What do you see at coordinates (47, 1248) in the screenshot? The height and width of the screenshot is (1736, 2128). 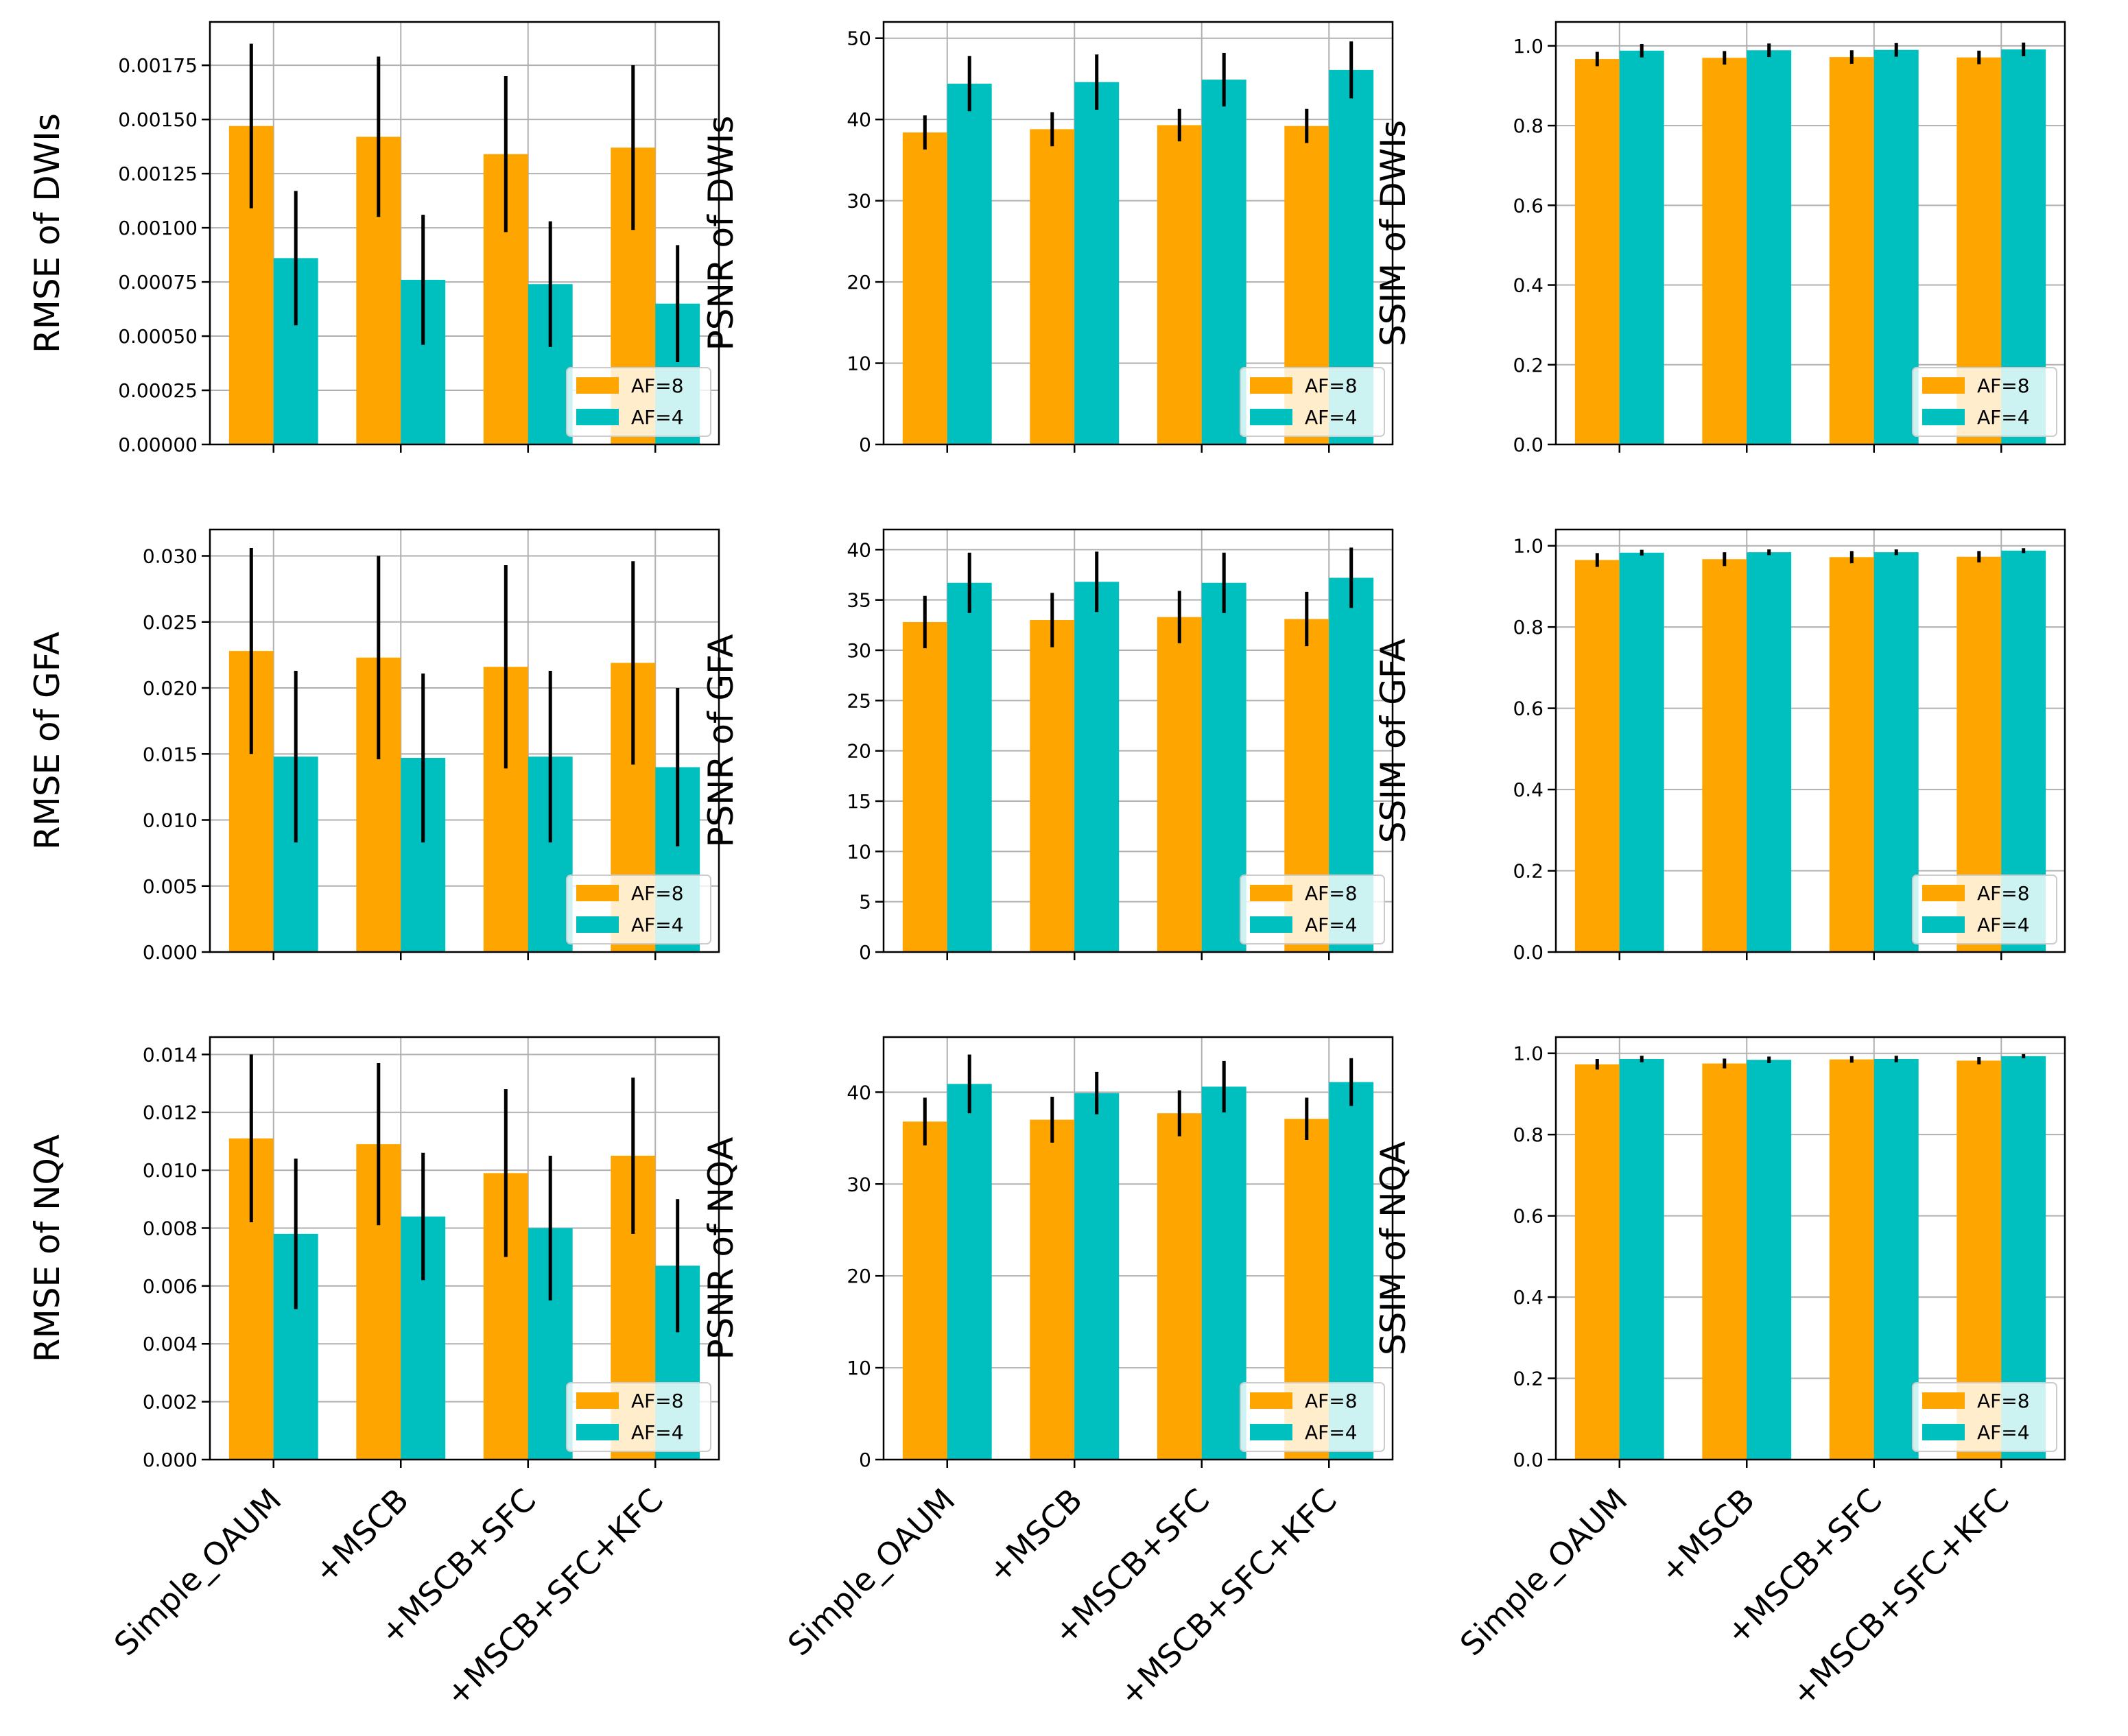 I see `y-axis-label: RMSE of NQA` at bounding box center [47, 1248].